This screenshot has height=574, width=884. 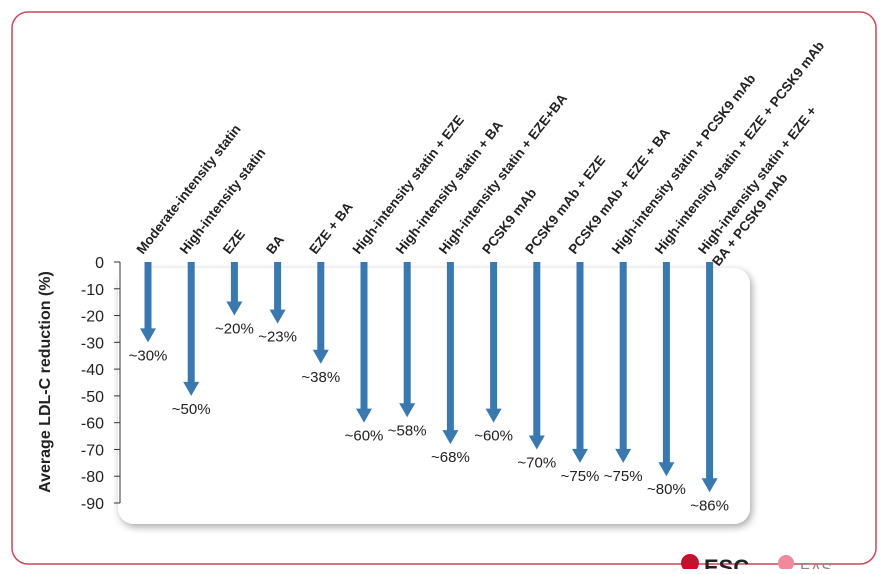 What do you see at coordinates (320, 377) in the screenshot?
I see `value-label: ~38%` at bounding box center [320, 377].